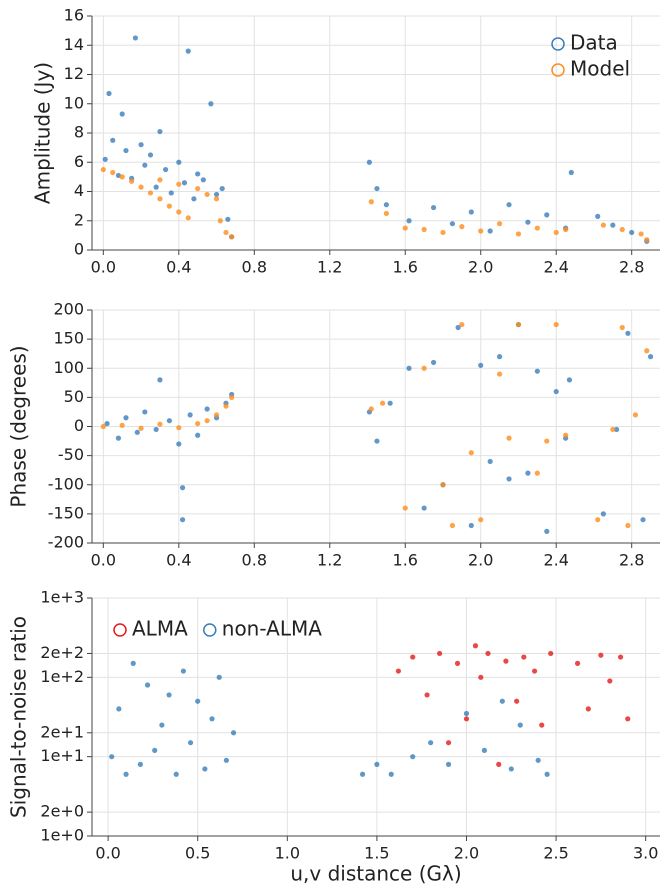 The width and height of the screenshot is (663, 890). What do you see at coordinates (178, 560) in the screenshot?
I see `x-tick-label: 0.4` at bounding box center [178, 560].